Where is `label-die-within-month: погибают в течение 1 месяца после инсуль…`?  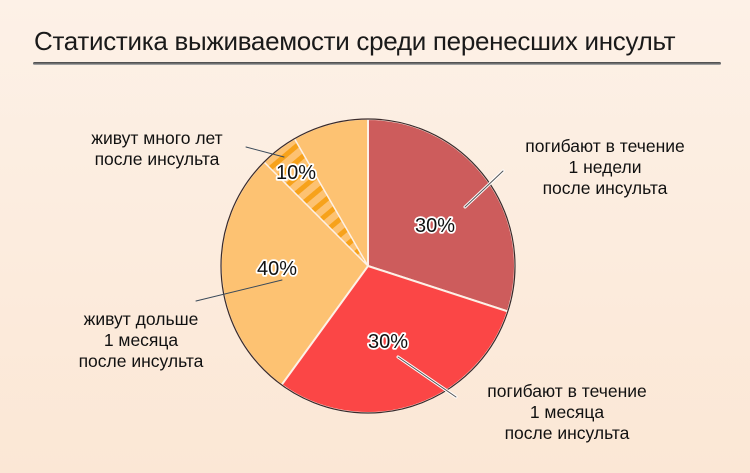
label-die-within-month: погибают в течение 1 месяца после инсуль… is located at coordinates (567, 412).